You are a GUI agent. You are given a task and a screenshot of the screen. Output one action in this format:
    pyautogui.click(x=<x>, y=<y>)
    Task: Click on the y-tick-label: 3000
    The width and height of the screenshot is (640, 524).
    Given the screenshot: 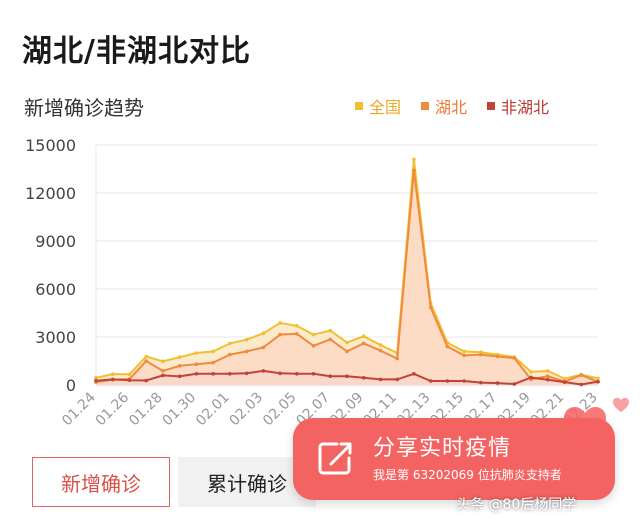 What is the action you would take?
    pyautogui.click(x=55, y=337)
    